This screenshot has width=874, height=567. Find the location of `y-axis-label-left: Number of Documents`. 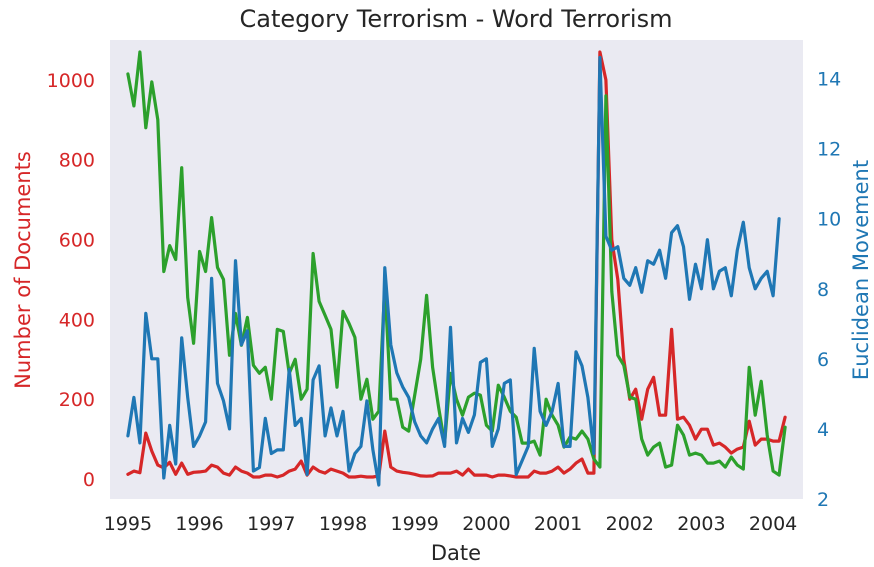

y-axis-label-left: Number of Documents is located at coordinates (23, 270).